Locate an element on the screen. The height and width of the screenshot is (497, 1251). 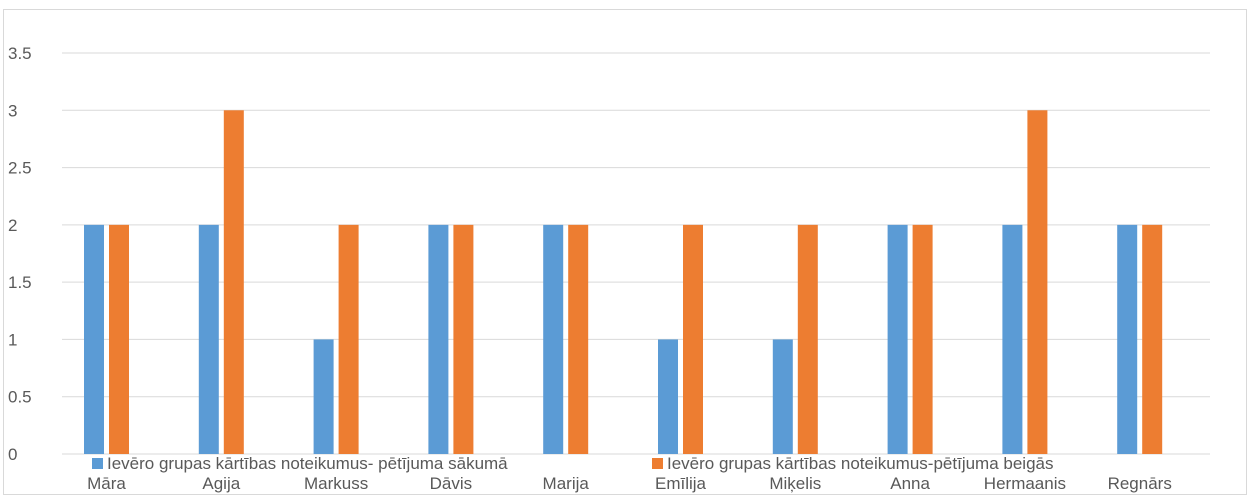
x-category-label: Māra is located at coordinates (106, 483).